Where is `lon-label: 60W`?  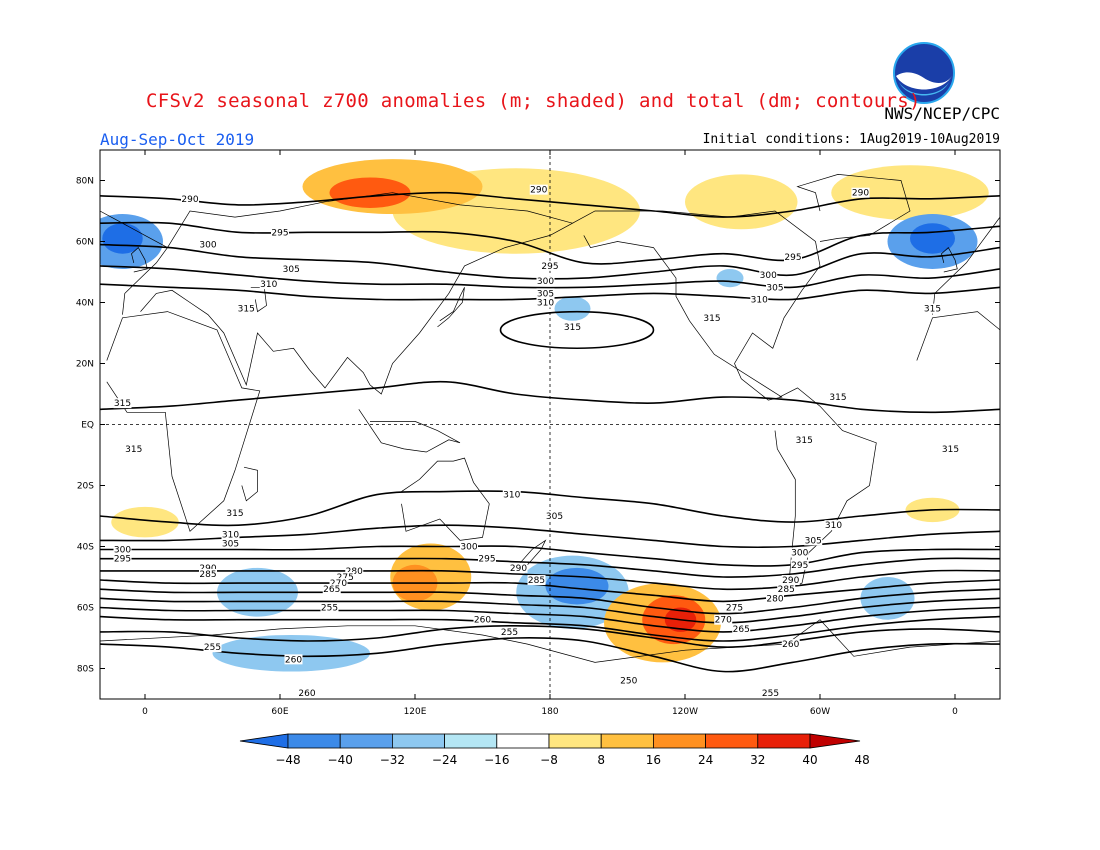 lon-label: 60W is located at coordinates (820, 712).